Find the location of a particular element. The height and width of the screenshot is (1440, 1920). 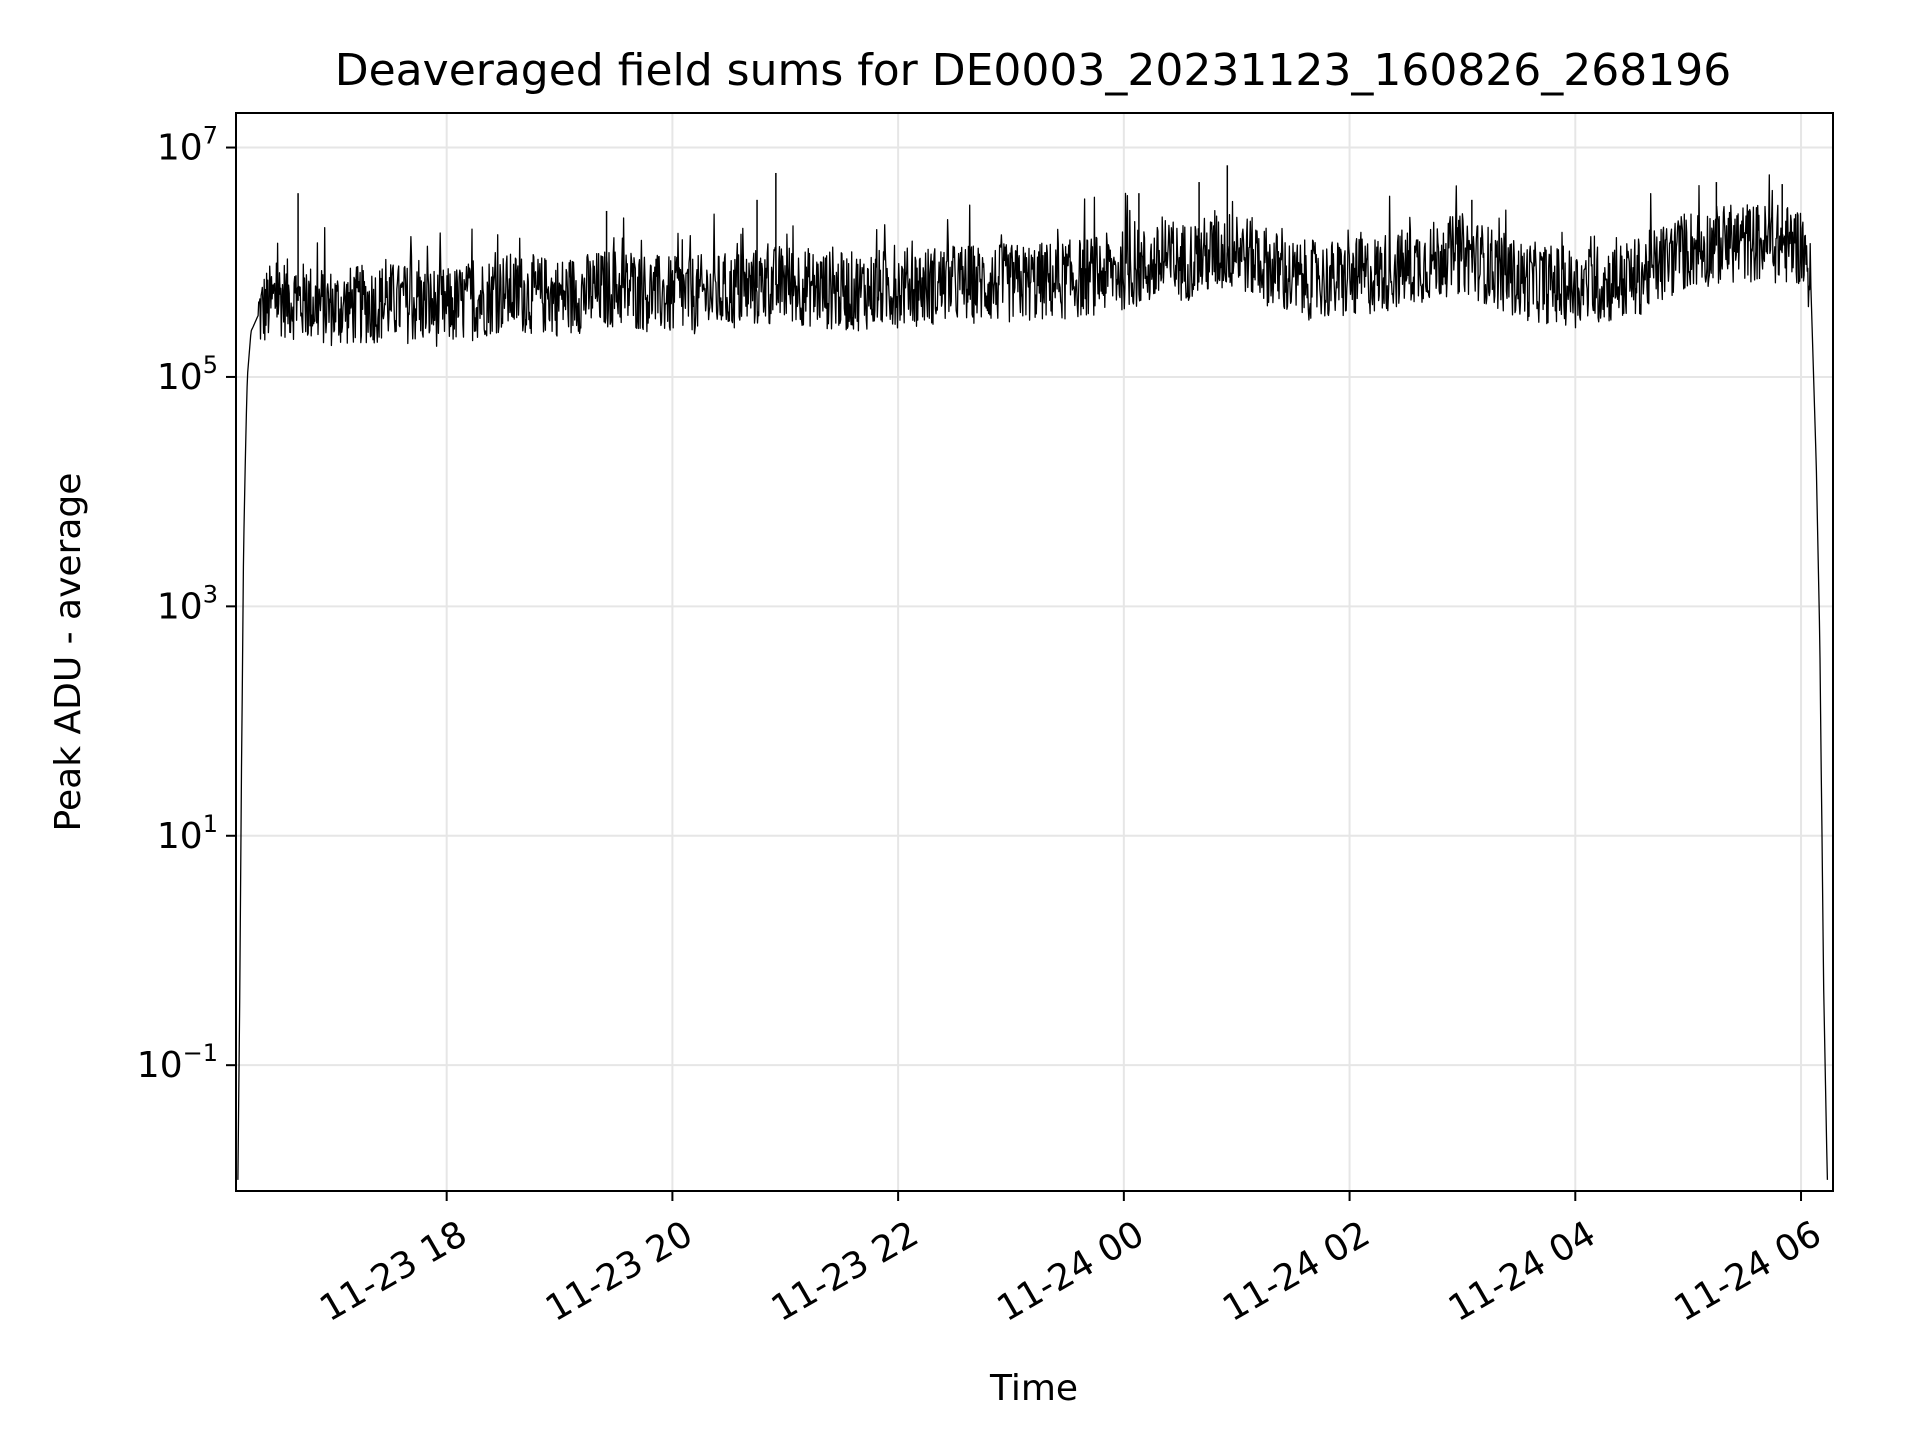

y-tick-label: 10⁵ is located at coordinates (187, 374).